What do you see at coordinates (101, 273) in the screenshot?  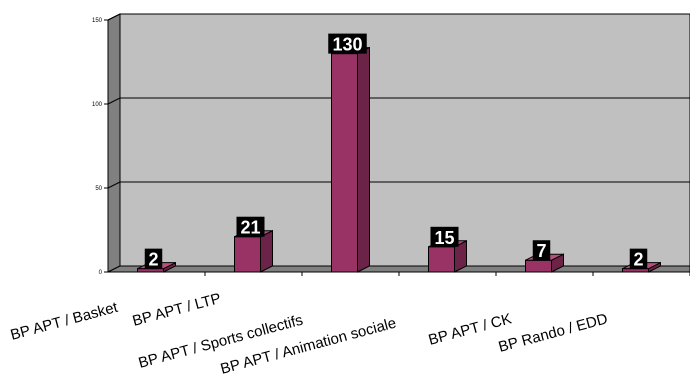 I see `y-tick-label: 0` at bounding box center [101, 273].